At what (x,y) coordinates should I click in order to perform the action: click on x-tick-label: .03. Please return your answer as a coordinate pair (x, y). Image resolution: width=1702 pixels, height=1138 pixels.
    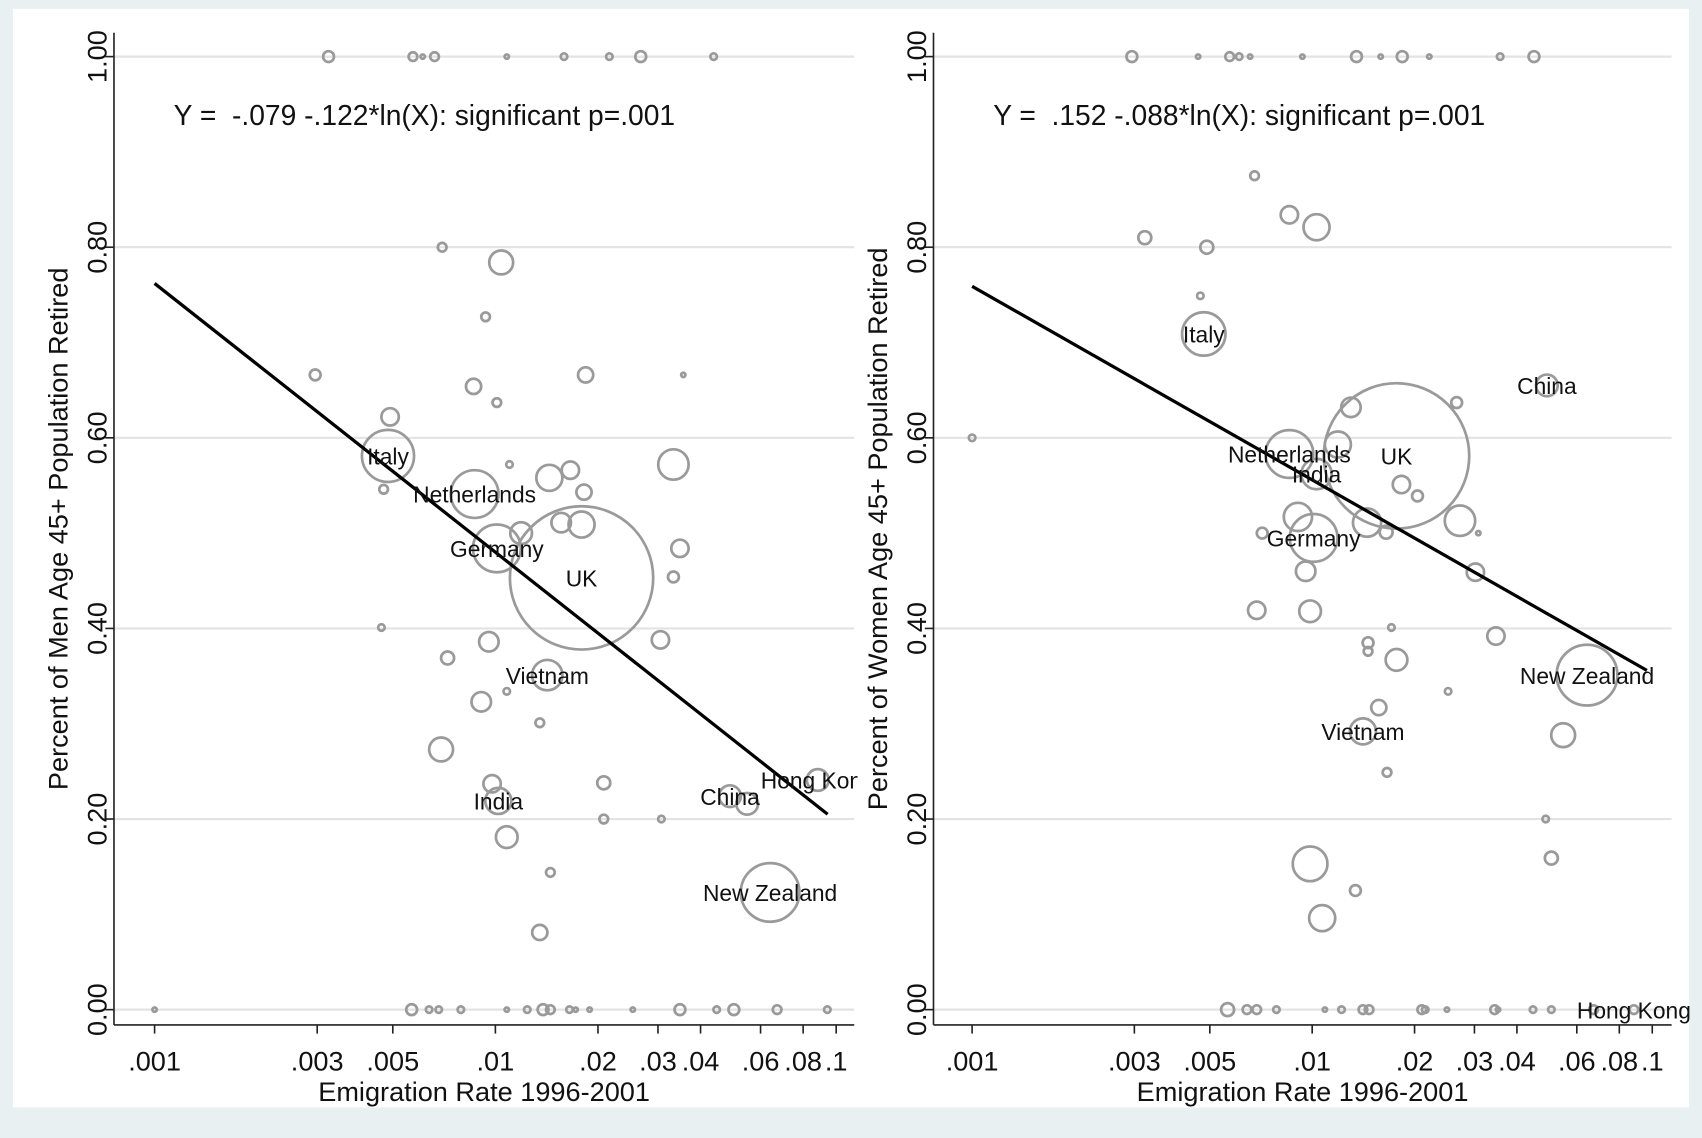
    Looking at the image, I should click on (658, 1060).